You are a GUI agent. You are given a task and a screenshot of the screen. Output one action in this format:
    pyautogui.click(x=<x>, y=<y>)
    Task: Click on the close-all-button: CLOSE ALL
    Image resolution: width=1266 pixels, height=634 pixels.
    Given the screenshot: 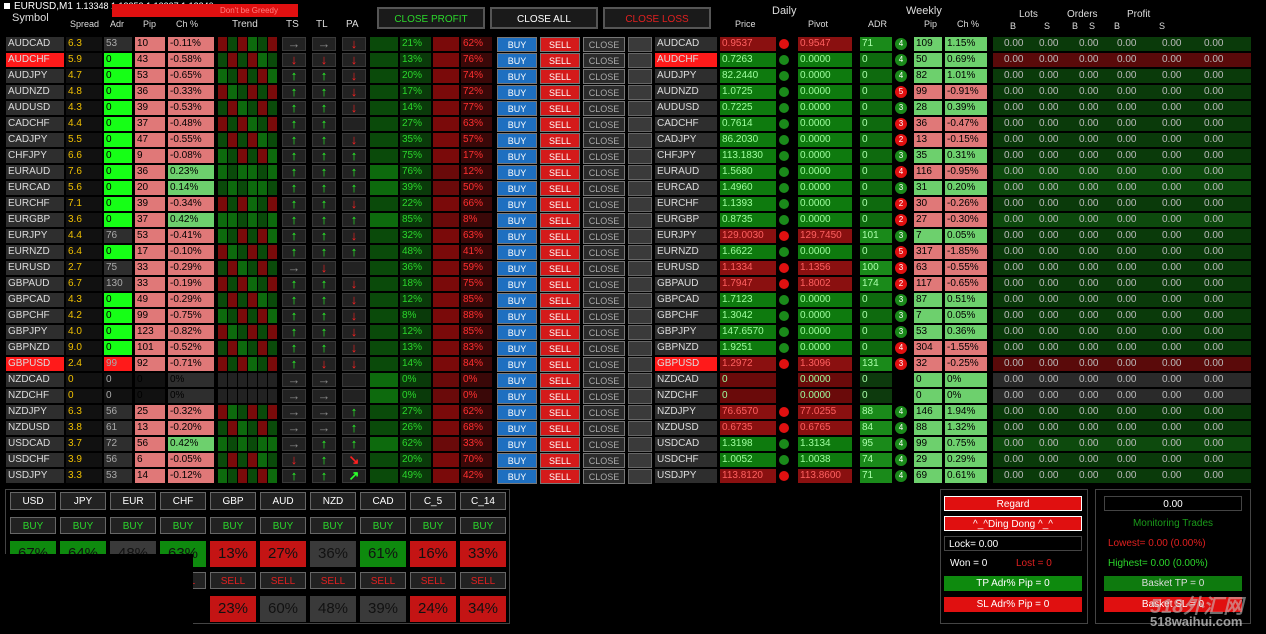 What is the action you would take?
    pyautogui.click(x=544, y=18)
    